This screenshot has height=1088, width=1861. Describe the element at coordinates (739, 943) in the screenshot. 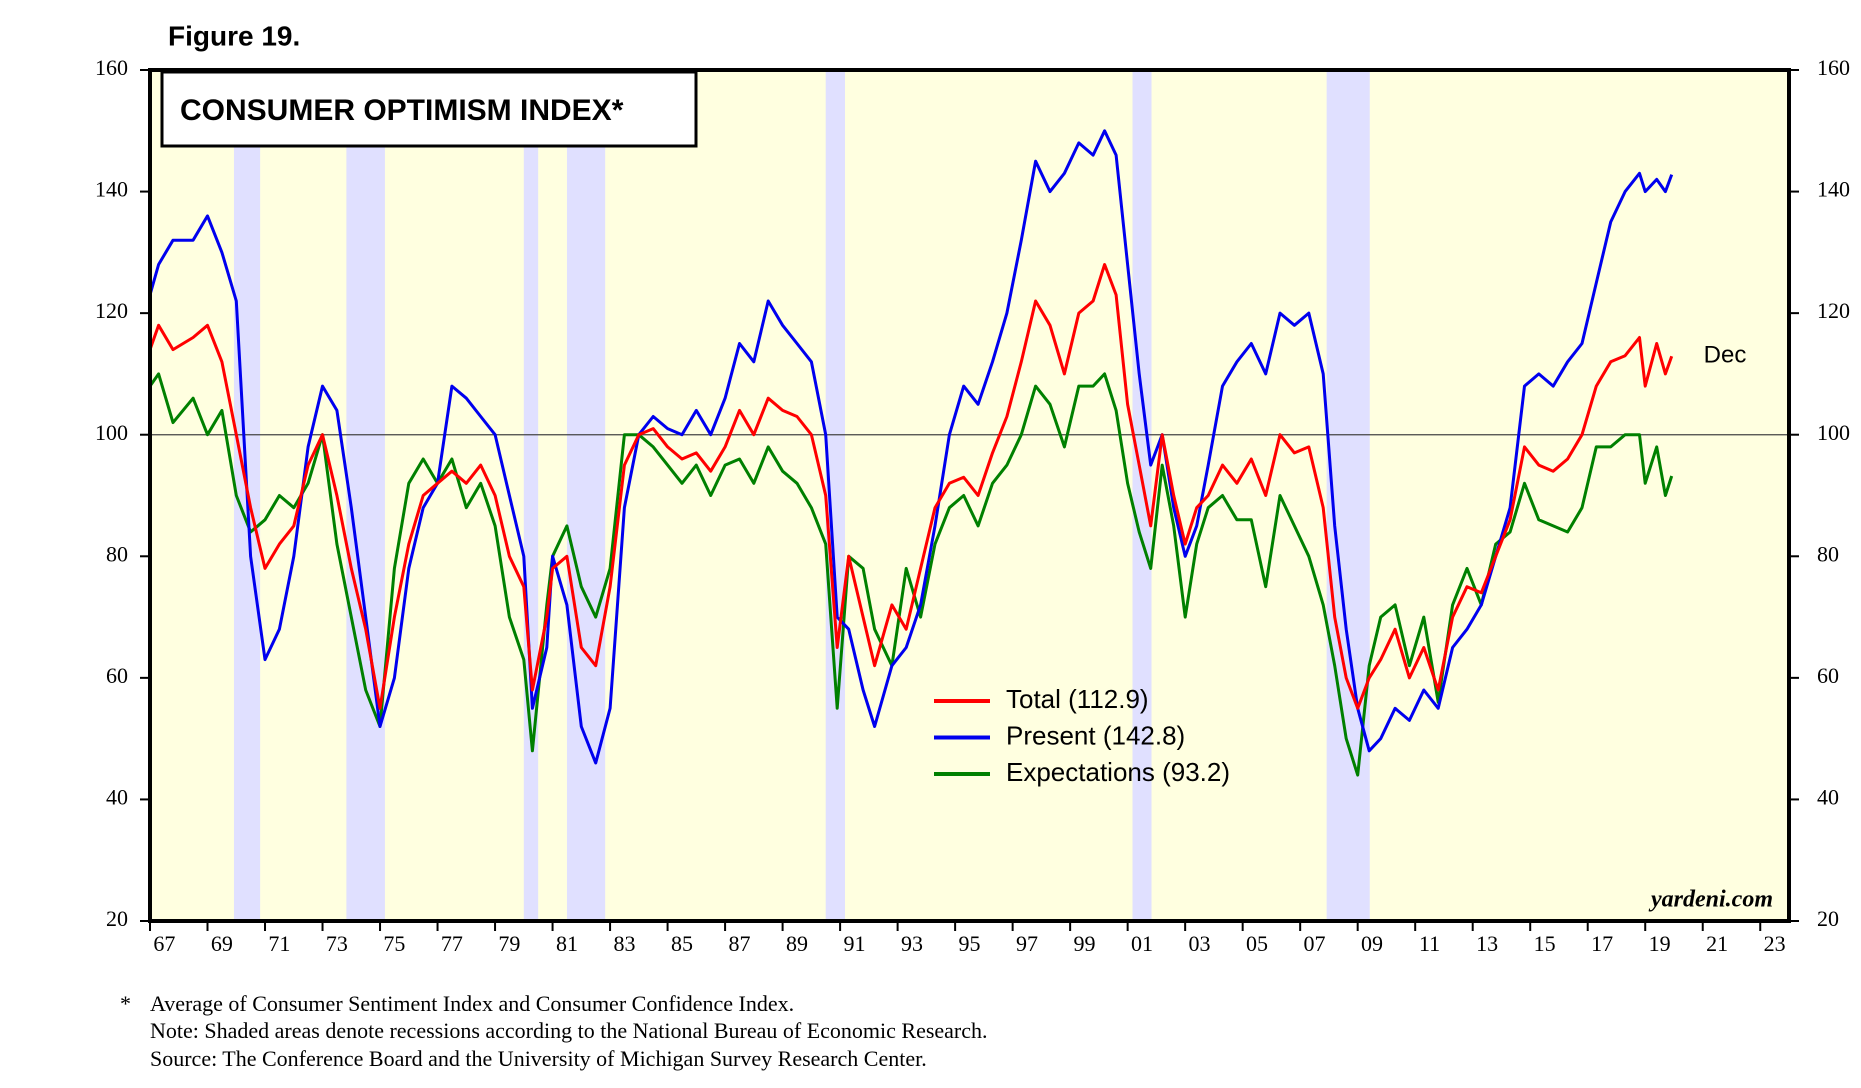

I see `x-tick-label: 87` at that location.